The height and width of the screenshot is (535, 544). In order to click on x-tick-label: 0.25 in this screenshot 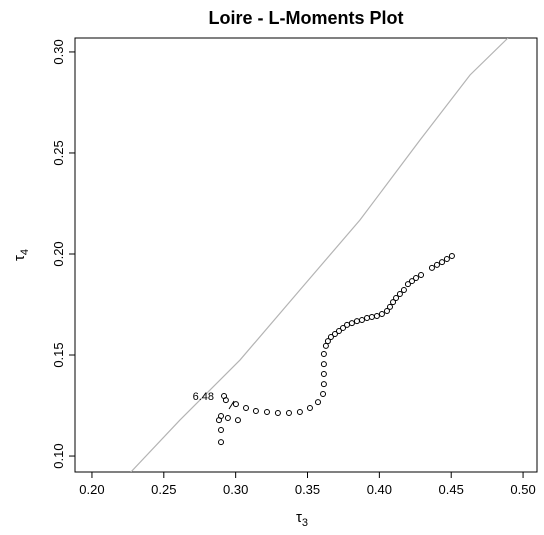, I will do `click(163, 489)`.